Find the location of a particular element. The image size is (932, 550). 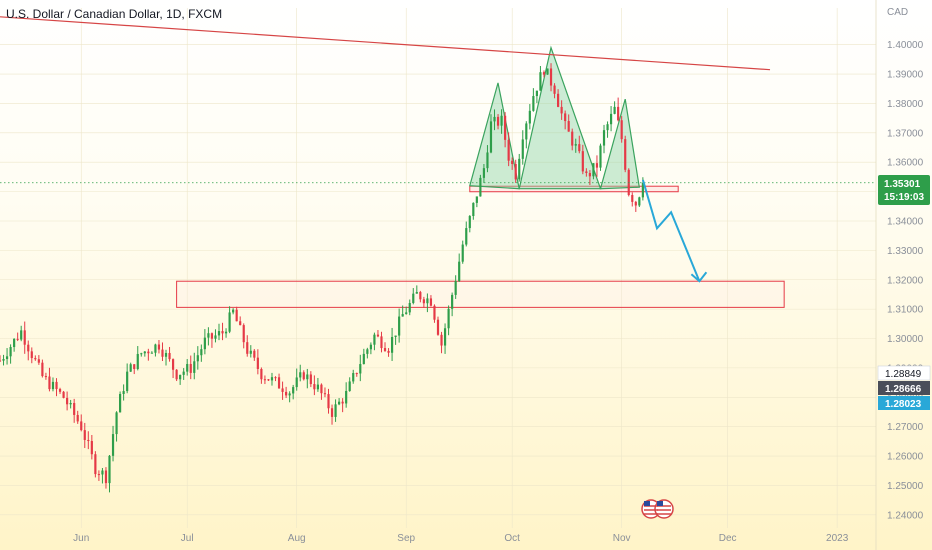

level-2-tag is located at coordinates (904, 388).